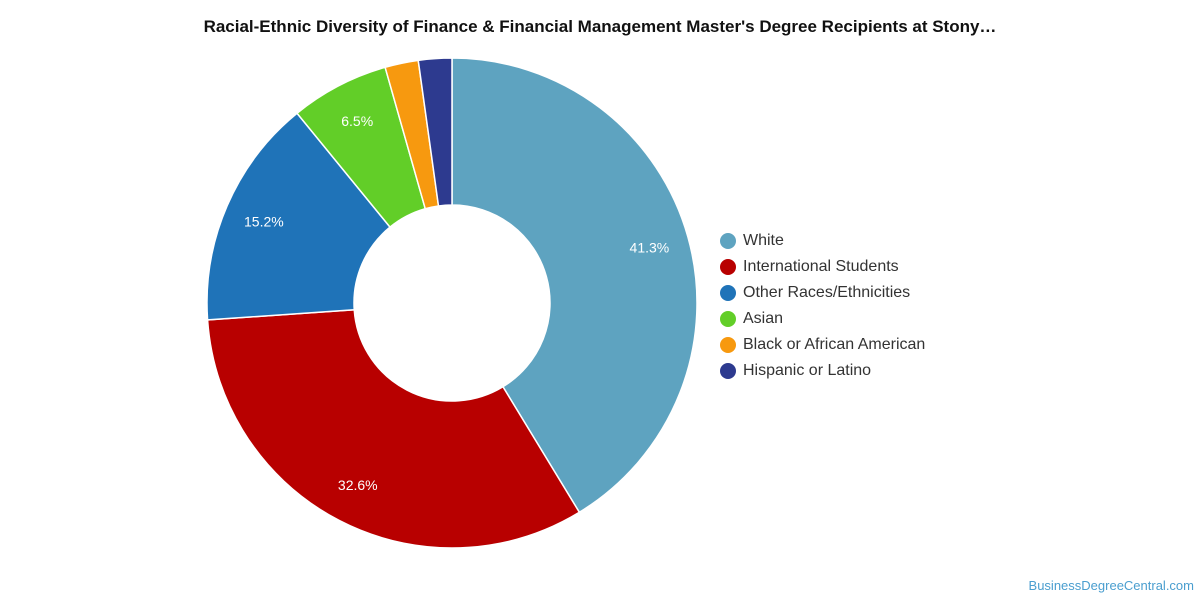 The image size is (1200, 600). I want to click on legend-item-hispanic-or-latino: Hispanic or Latino, so click(822, 371).